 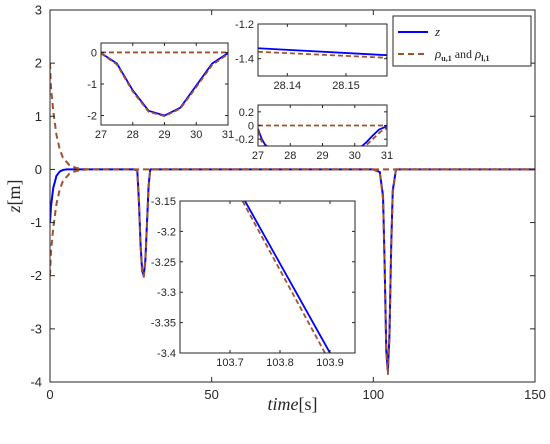 What do you see at coordinates (38, 63) in the screenshot?
I see `y-tick-label: 2` at bounding box center [38, 63].